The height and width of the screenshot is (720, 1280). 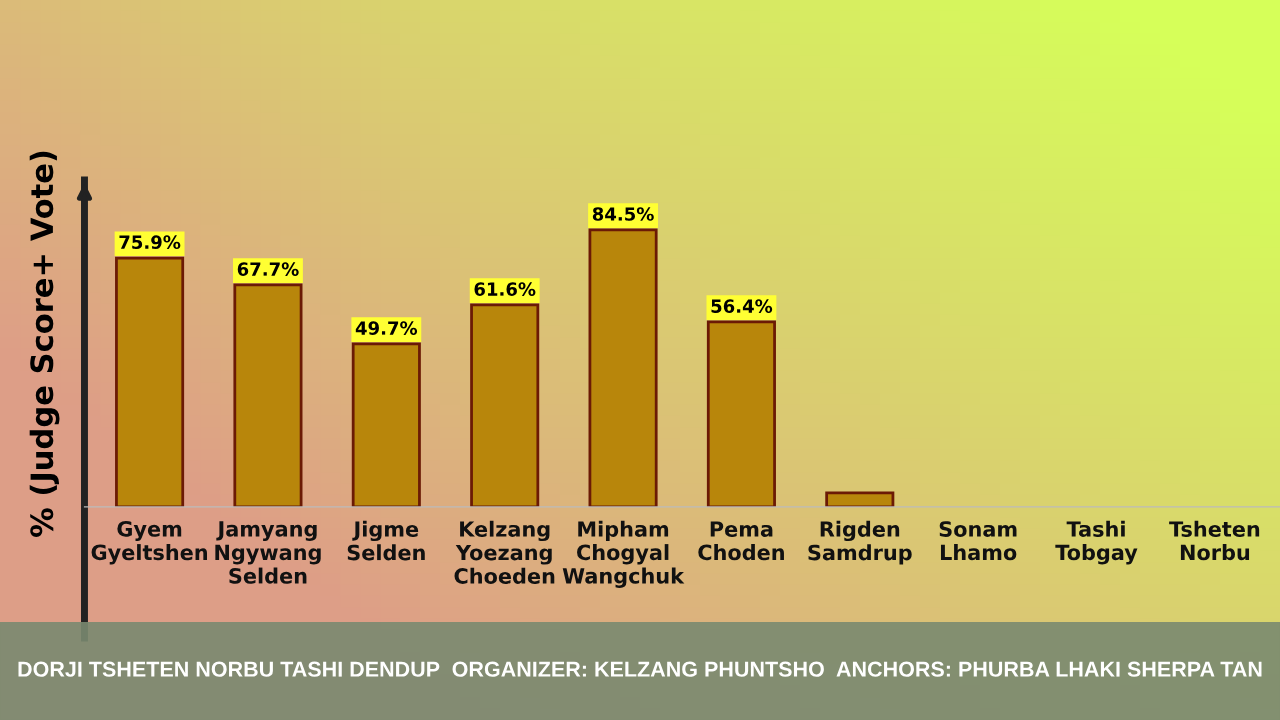 What do you see at coordinates (741, 541) in the screenshot?
I see `x-tick-label: Pema Choden` at bounding box center [741, 541].